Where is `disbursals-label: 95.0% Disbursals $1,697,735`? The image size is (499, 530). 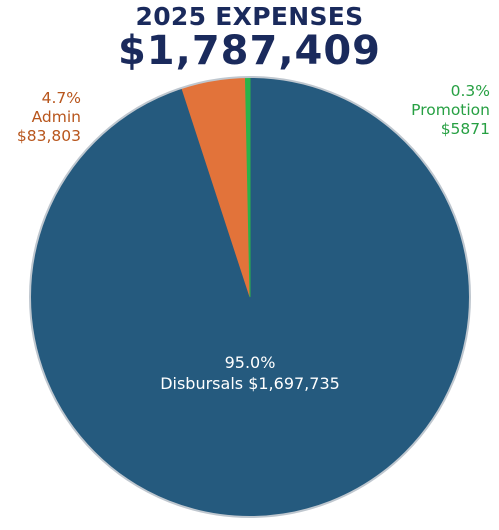 disbursals-label: 95.0% Disbursals $1,697,735 is located at coordinates (250, 373).